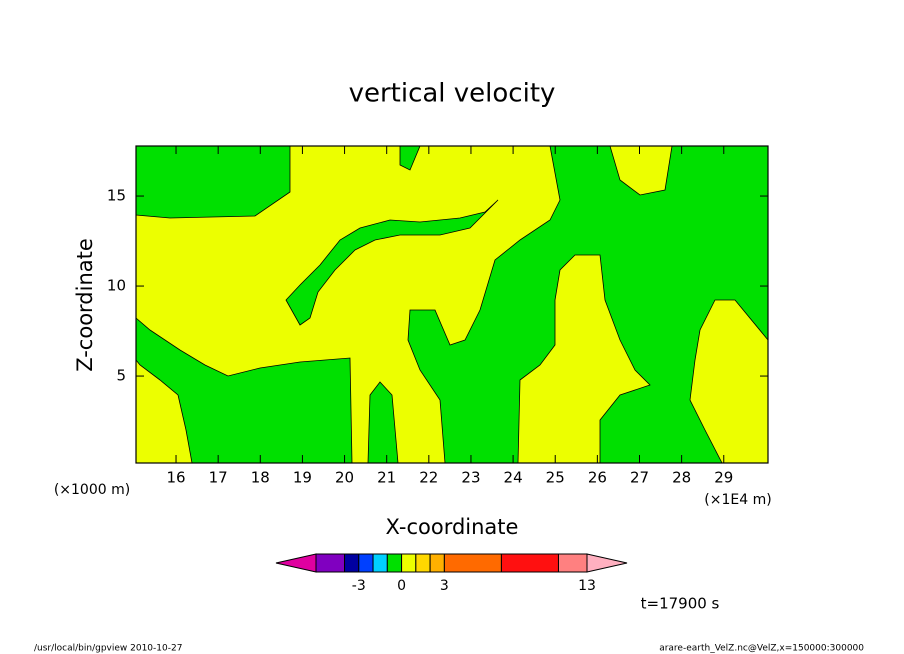  I want to click on x-tick-label: 24, so click(513, 478).